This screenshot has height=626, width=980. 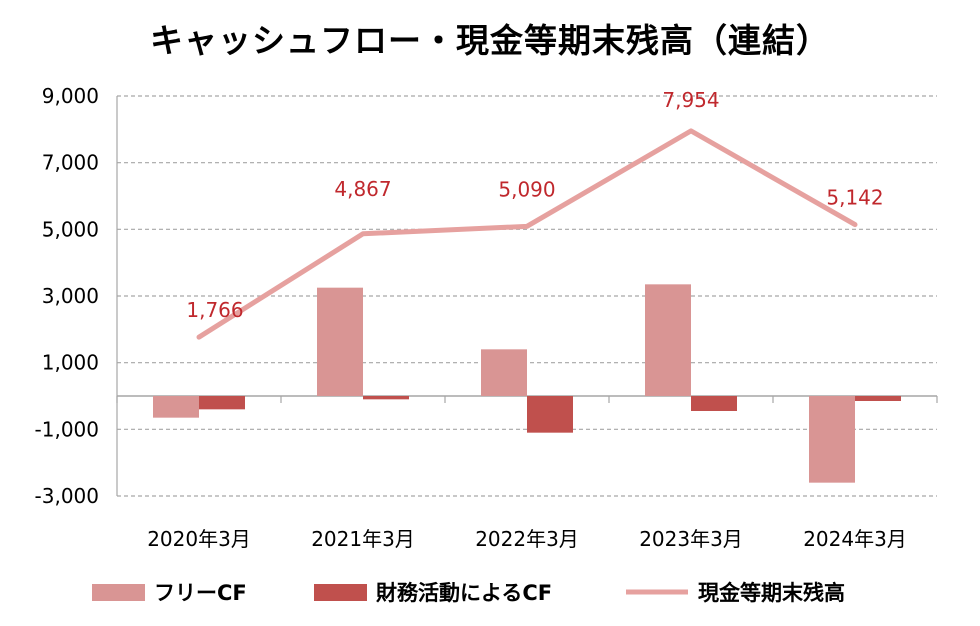 What do you see at coordinates (70, 96) in the screenshot?
I see `y-tick-label: 9,000` at bounding box center [70, 96].